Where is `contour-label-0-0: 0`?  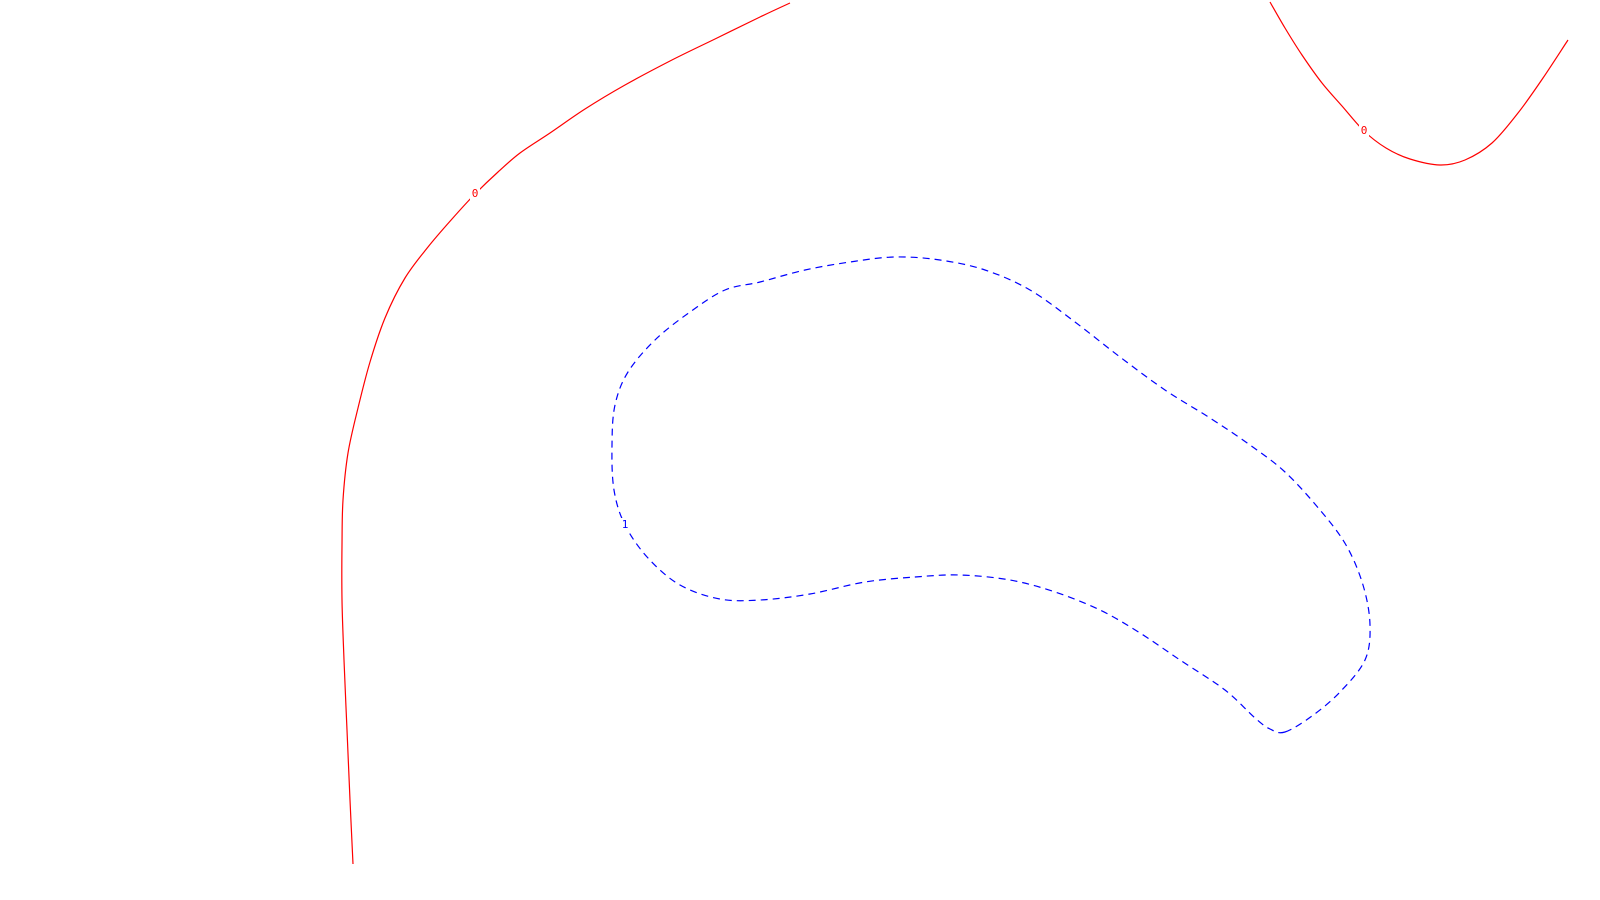
contour-label-0-0: 0 is located at coordinates (475, 193).